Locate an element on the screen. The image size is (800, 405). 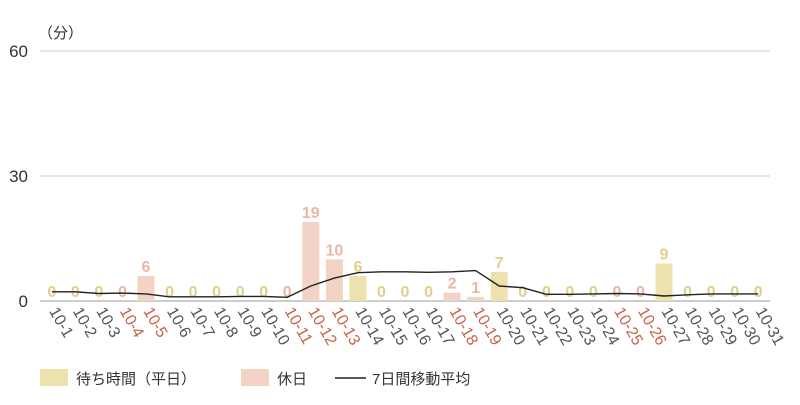
x-tick-label: 10-2 is located at coordinates (84, 323).